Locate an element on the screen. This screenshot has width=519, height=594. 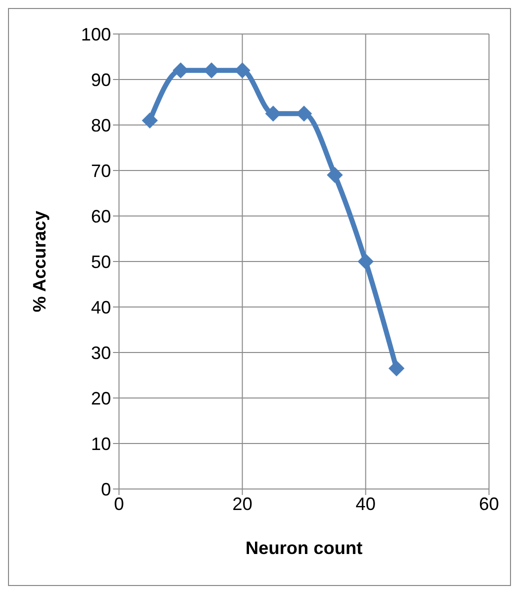
y-tick-label: 50 is located at coordinates (100, 262).